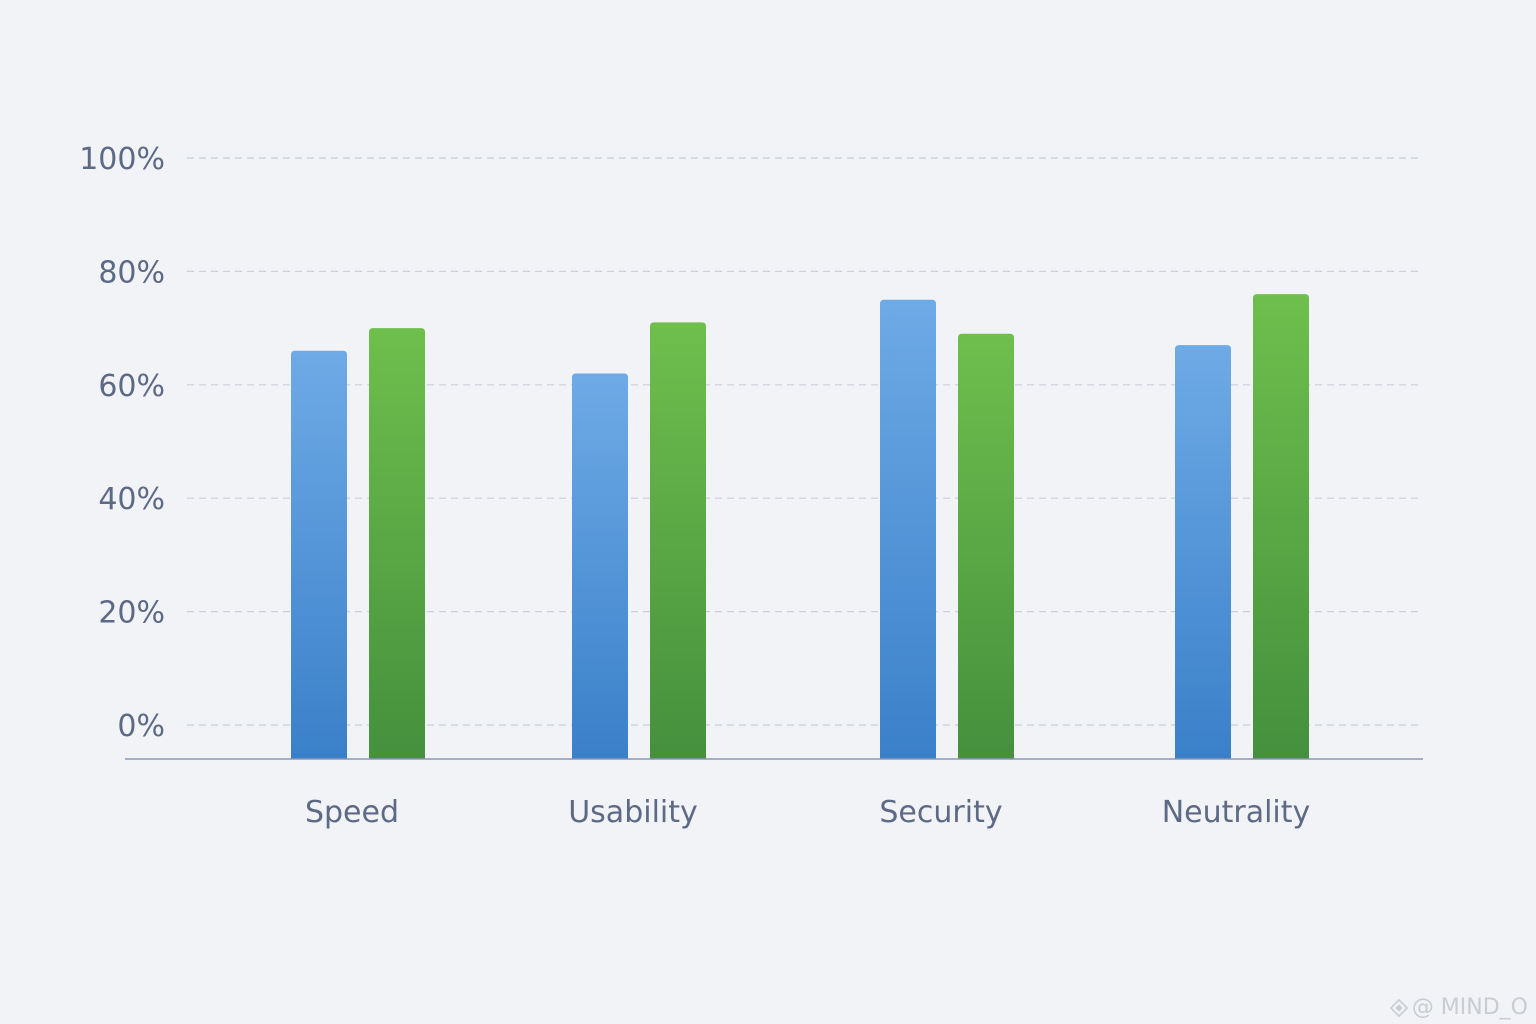 This screenshot has height=1024, width=1536. I want to click on y-tick-label: 20%, so click(131, 613).